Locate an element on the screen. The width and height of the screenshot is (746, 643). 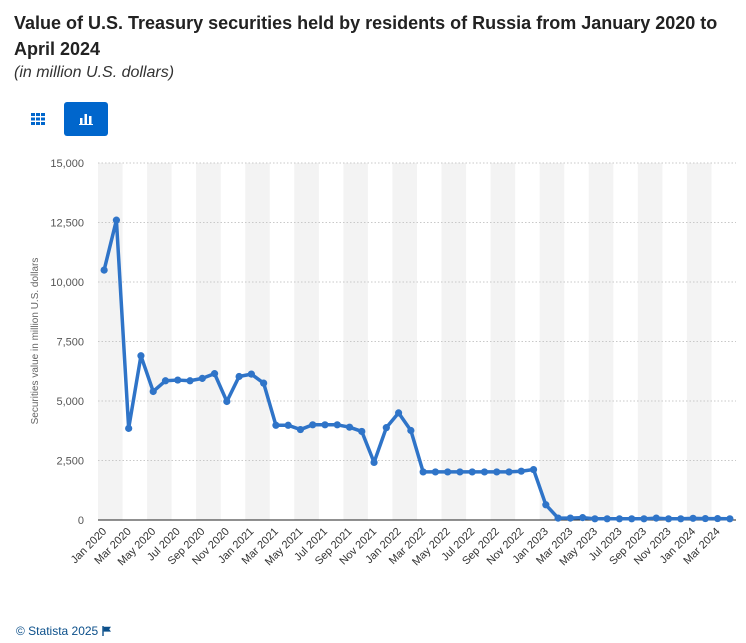
grid-icon is located at coordinates (38, 119).